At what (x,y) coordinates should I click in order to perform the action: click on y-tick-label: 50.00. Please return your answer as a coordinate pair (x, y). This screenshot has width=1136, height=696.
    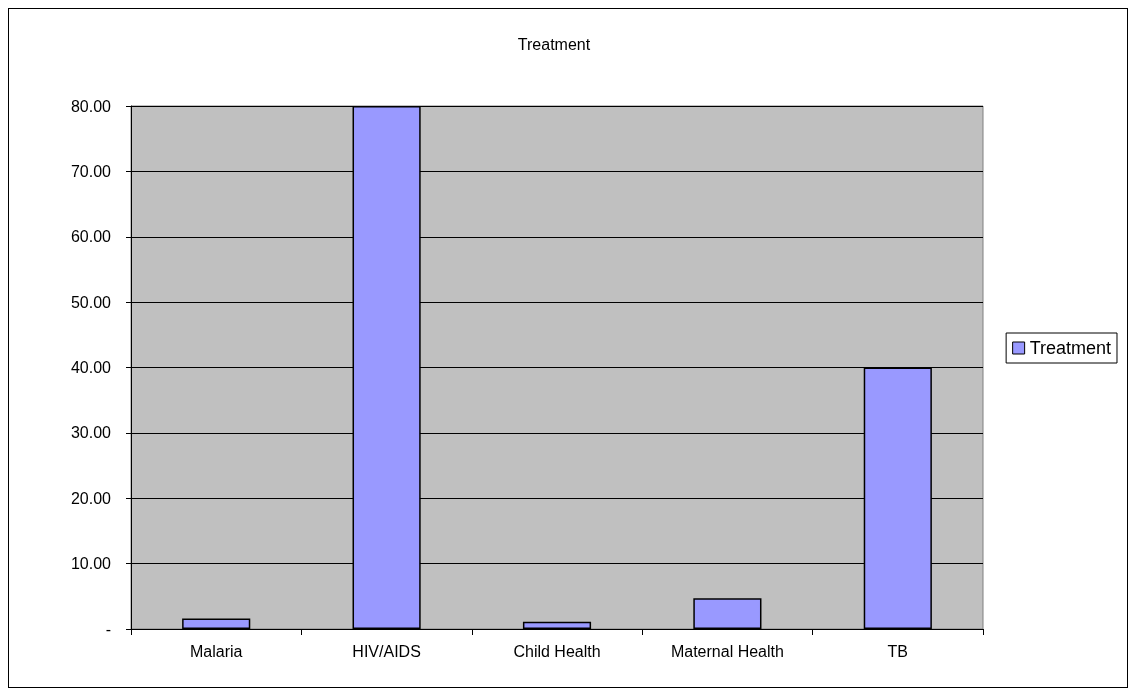
    Looking at the image, I should click on (91, 302).